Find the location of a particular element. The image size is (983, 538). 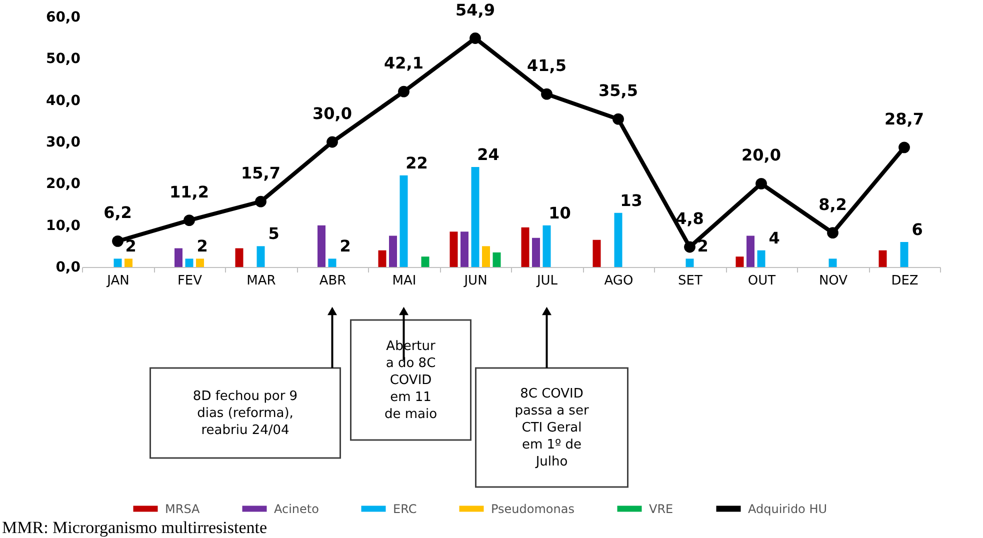

y-tick-label: 30,0 is located at coordinates (63, 142).